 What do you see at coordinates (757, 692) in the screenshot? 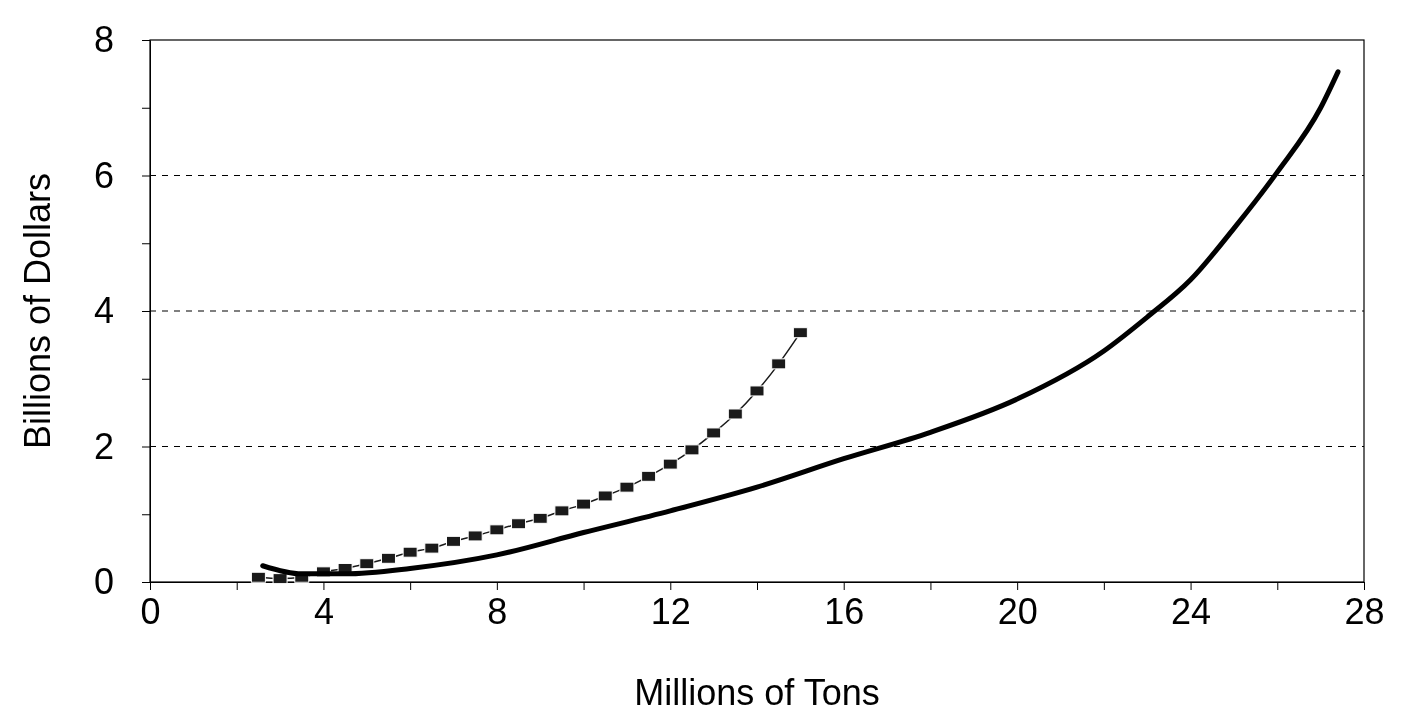
I see `x-axis-title: Millions of Tons` at bounding box center [757, 692].